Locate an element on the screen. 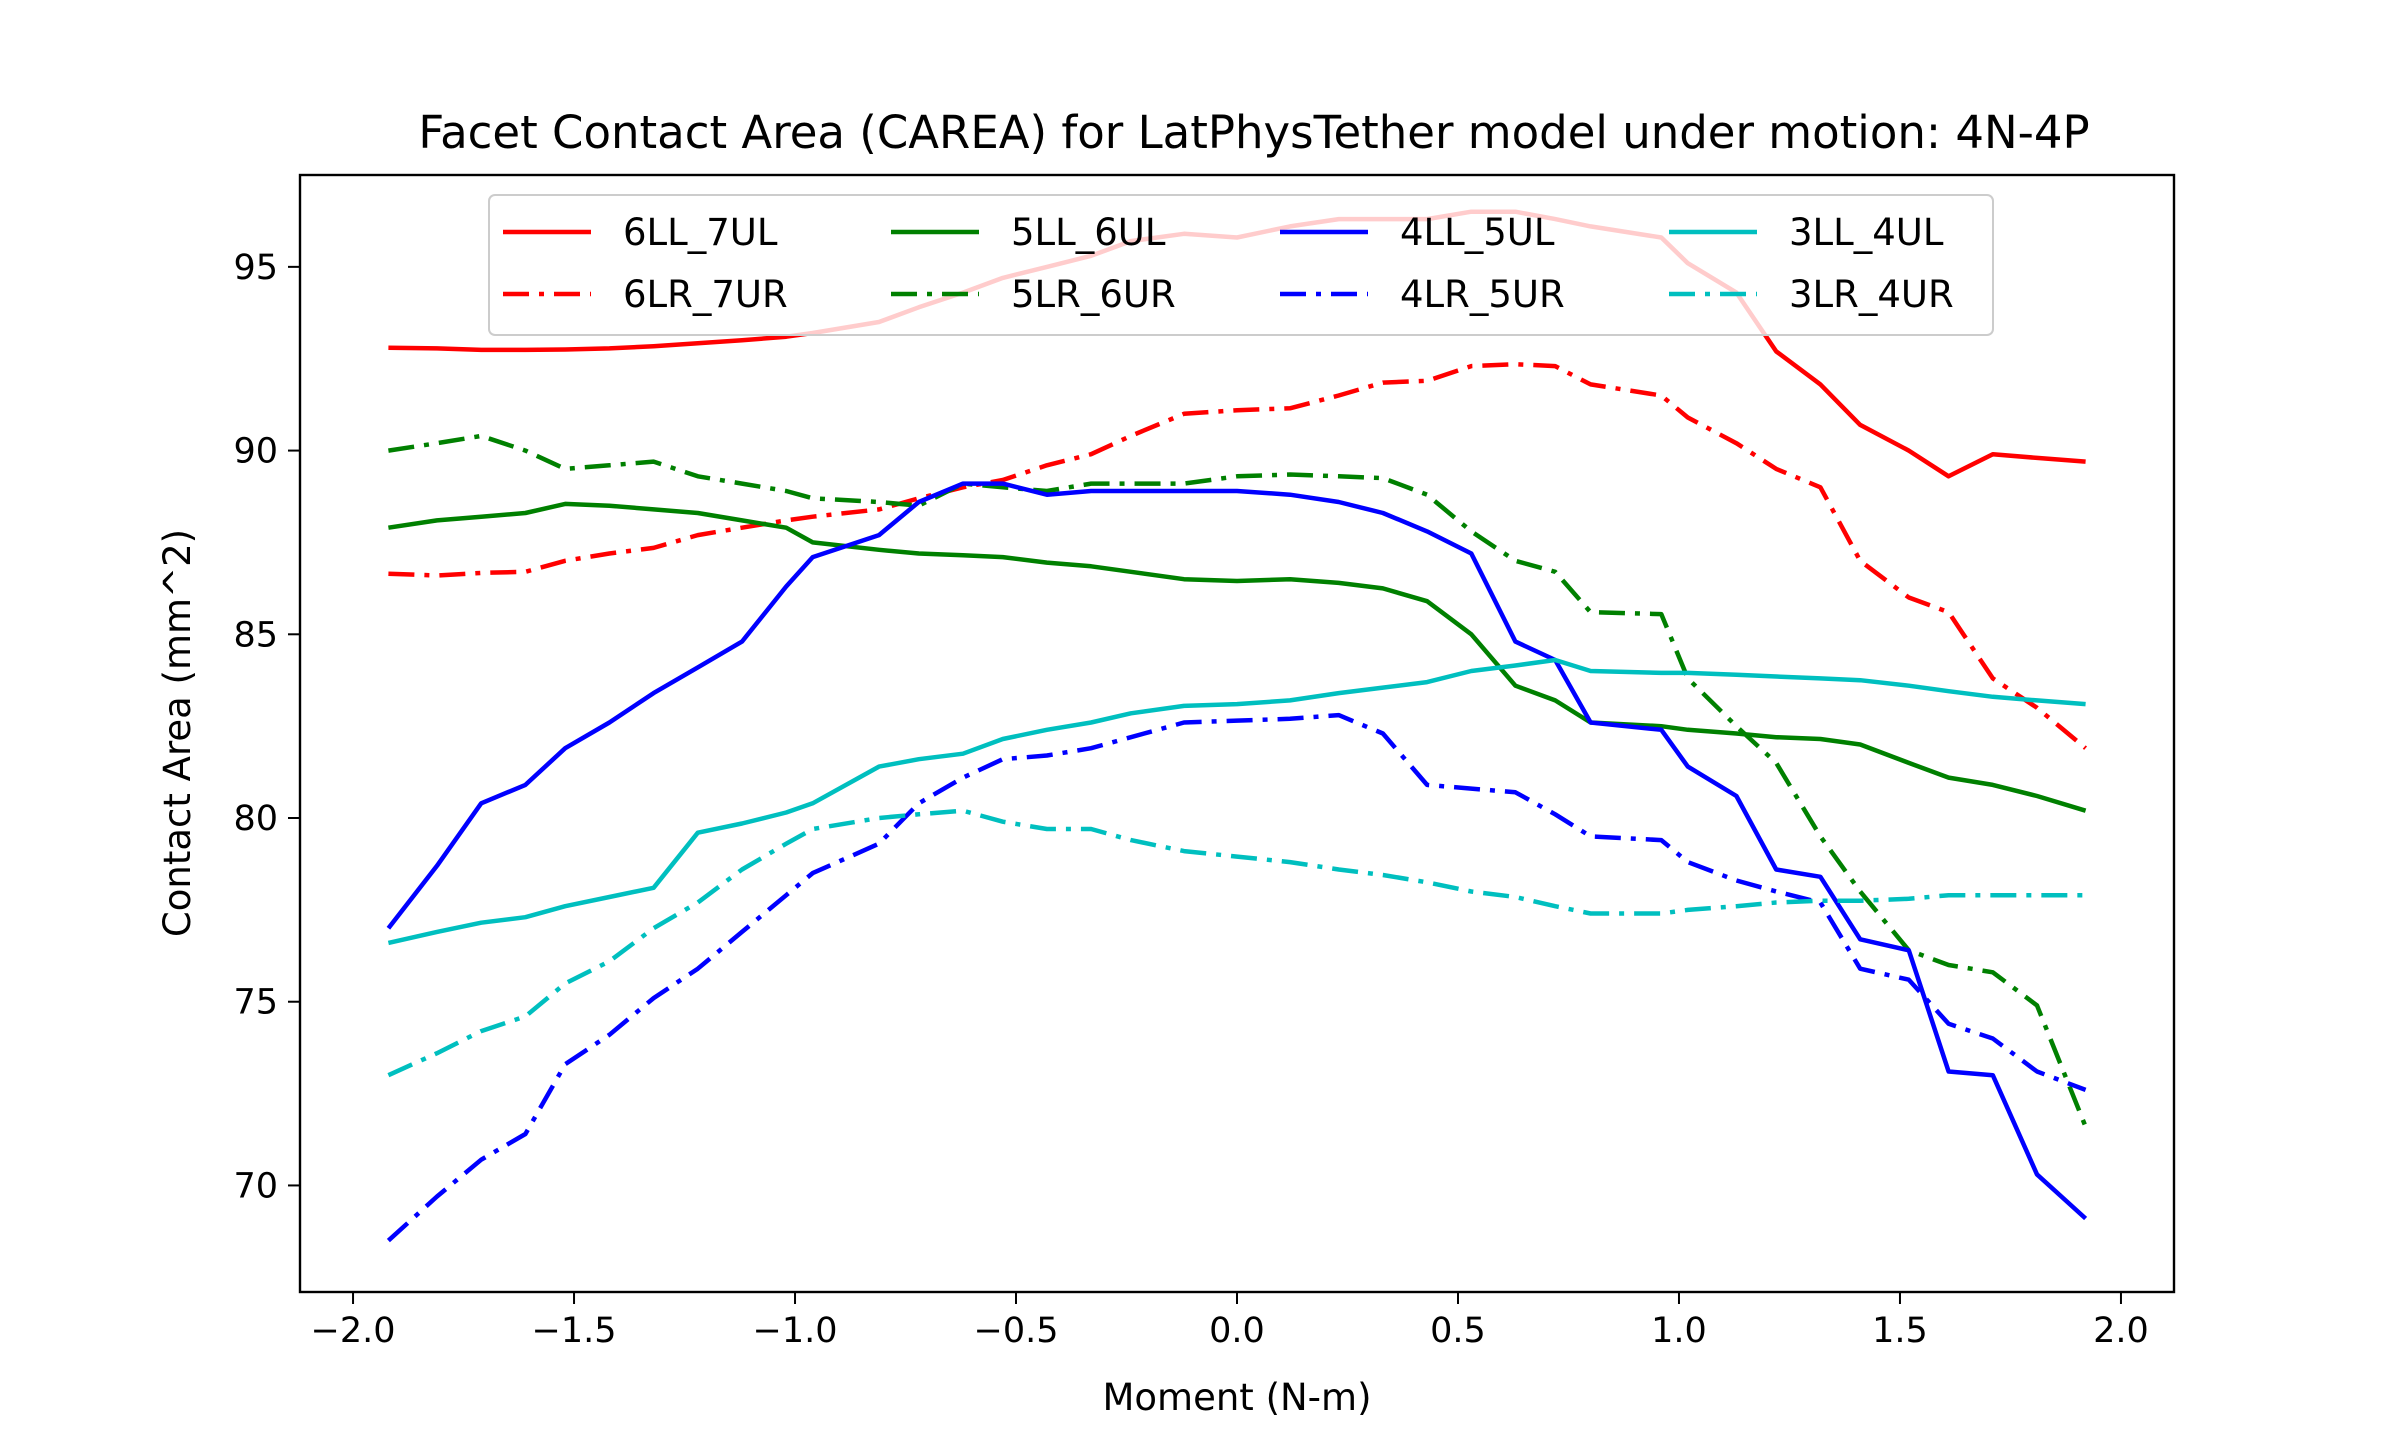 The width and height of the screenshot is (2400, 1440). x-tick-label: −2.0 is located at coordinates (353, 1331).